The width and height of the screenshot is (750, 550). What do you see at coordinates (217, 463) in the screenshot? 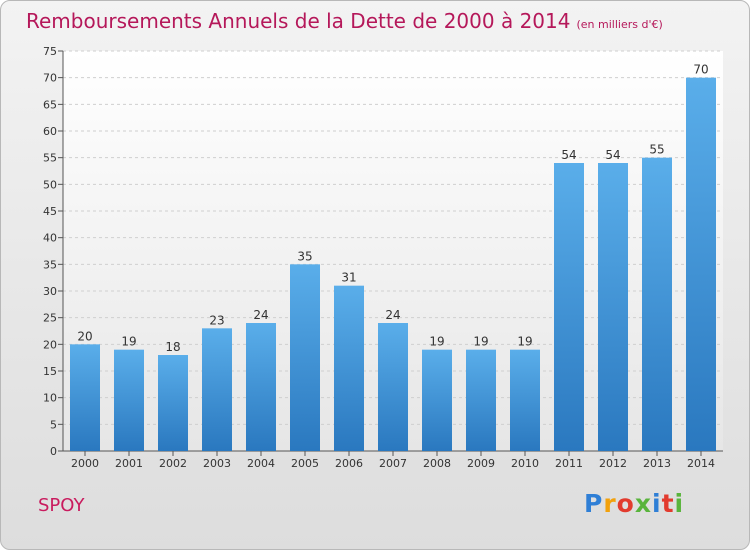
I see `x-tick-label: 2003` at bounding box center [217, 463].